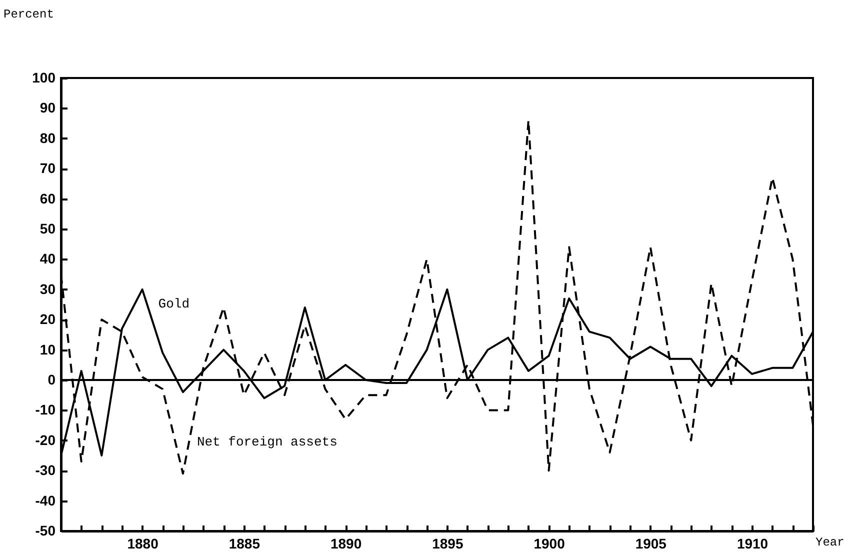  Describe the element at coordinates (44, 78) in the screenshot. I see `y-tick-label: 100` at that location.